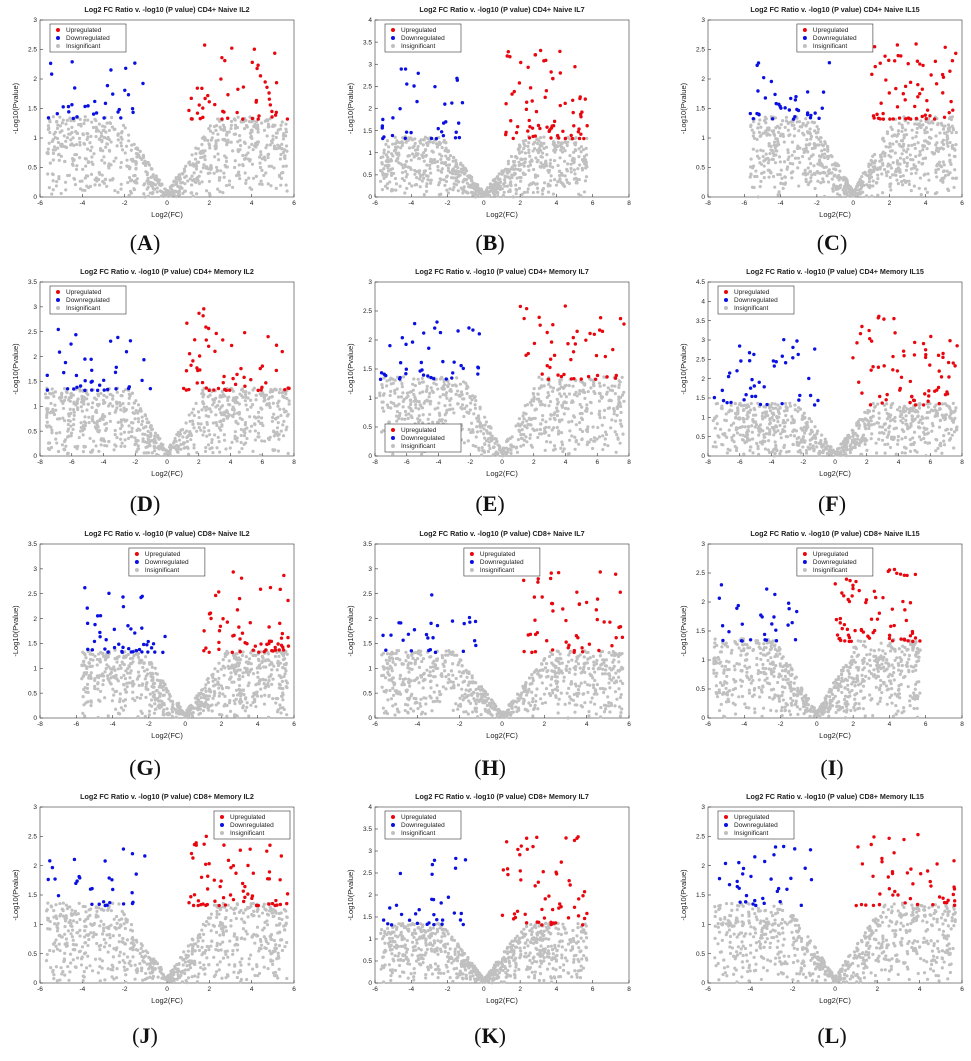 Image resolution: width=971 pixels, height=1061 pixels. I want to click on x-tick-label: 6, so click(294, 203).